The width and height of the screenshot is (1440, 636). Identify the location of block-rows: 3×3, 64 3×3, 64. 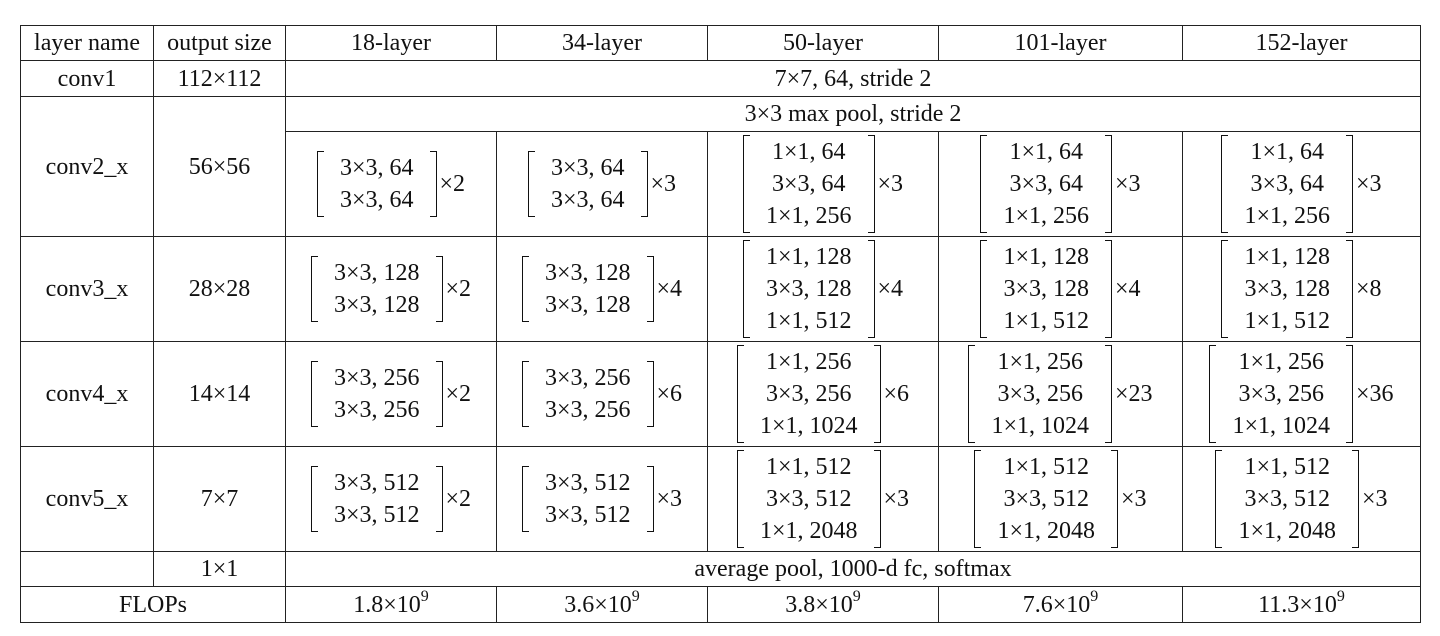
(588, 184).